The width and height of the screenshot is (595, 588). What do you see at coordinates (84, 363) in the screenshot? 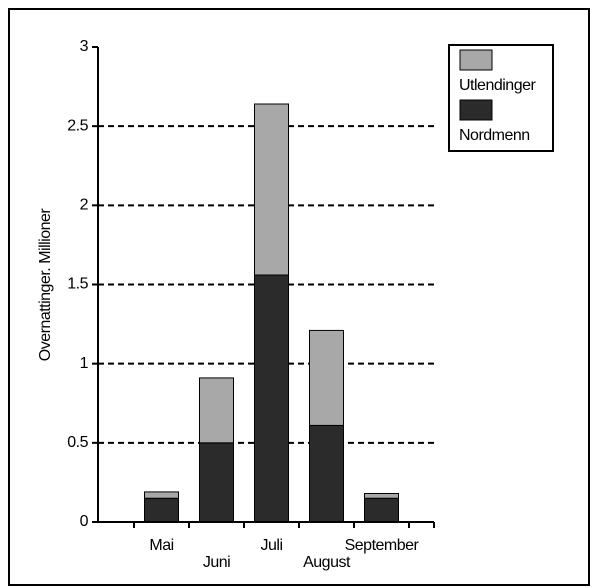
I see `y-tick-label: 1` at bounding box center [84, 363].